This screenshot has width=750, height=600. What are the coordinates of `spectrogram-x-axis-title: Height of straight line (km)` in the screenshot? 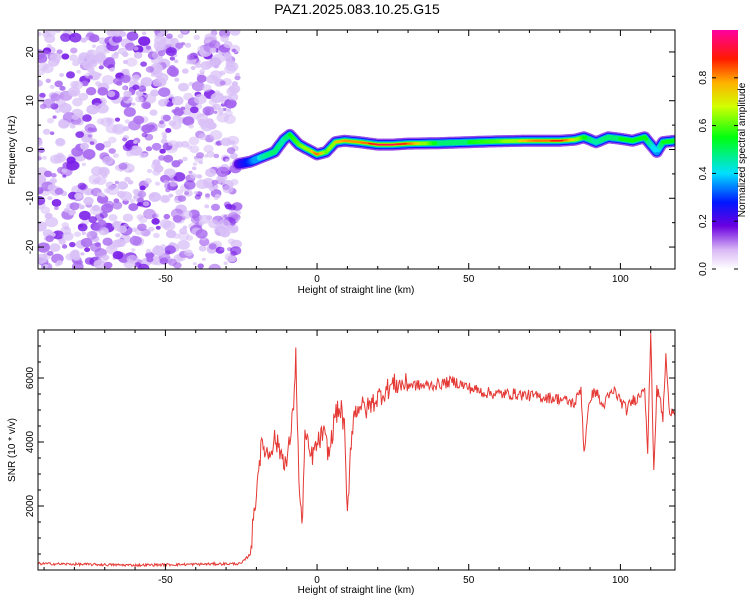 It's located at (356, 290).